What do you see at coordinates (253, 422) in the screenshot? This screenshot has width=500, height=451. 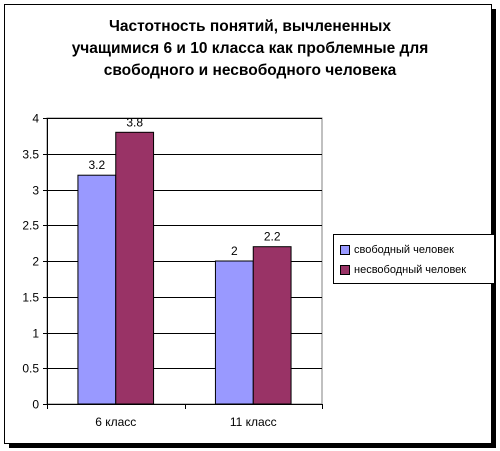 I see `x-tick-label: 11 класс` at bounding box center [253, 422].